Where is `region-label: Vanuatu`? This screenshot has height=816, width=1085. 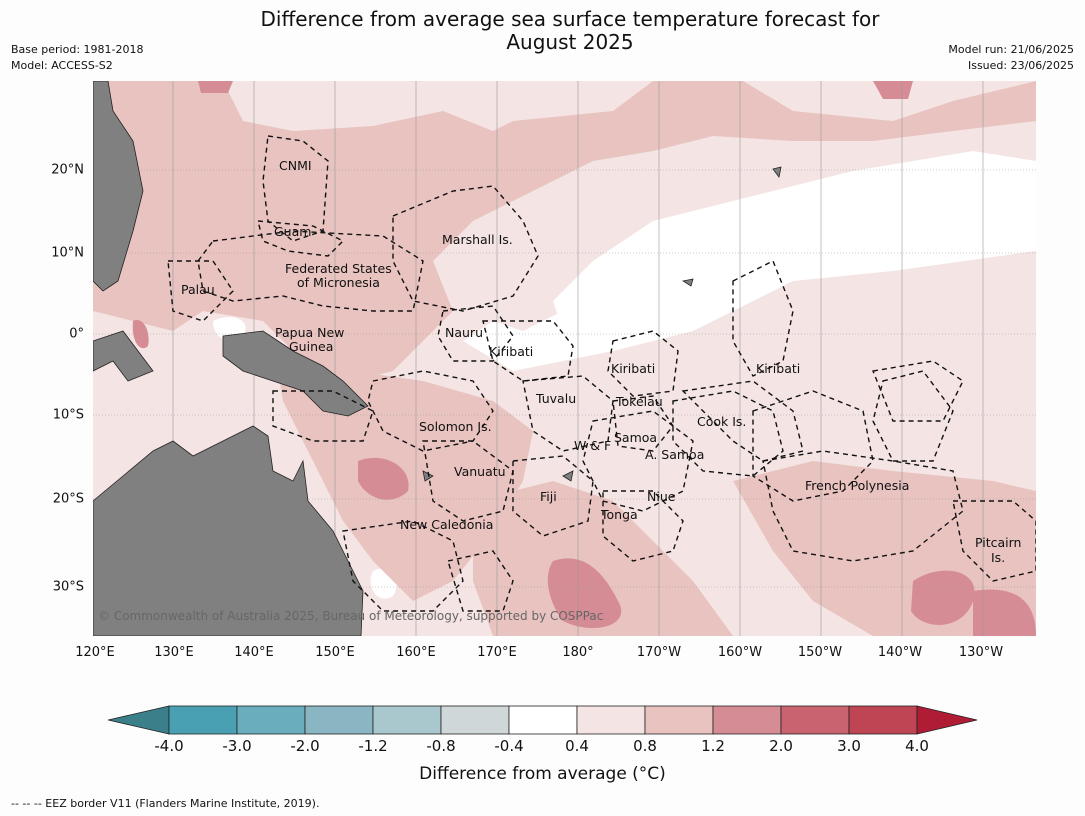
region-label: Vanuatu is located at coordinates (480, 471).